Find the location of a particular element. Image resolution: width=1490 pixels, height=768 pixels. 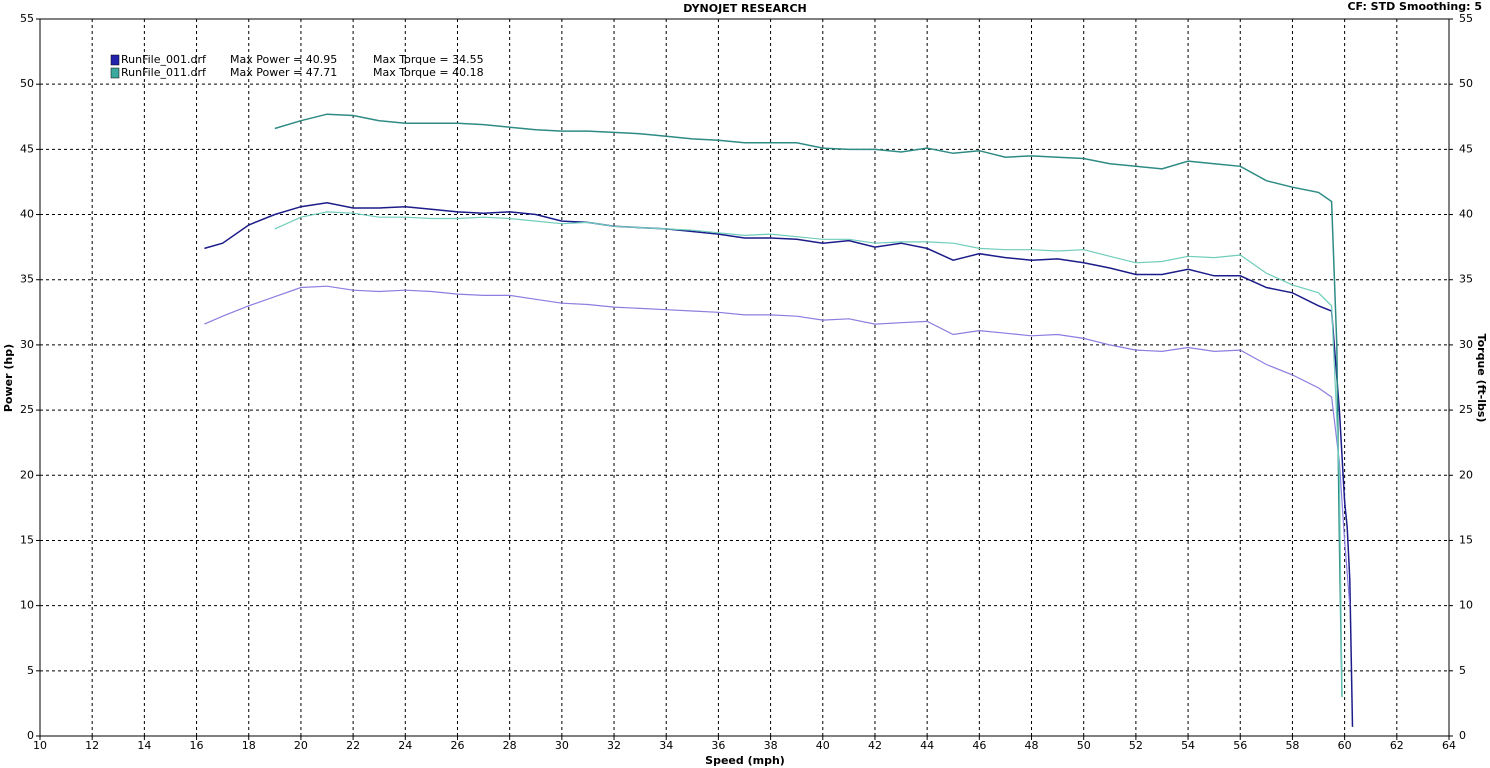

y-tick-label: 25 is located at coordinates (27, 409).